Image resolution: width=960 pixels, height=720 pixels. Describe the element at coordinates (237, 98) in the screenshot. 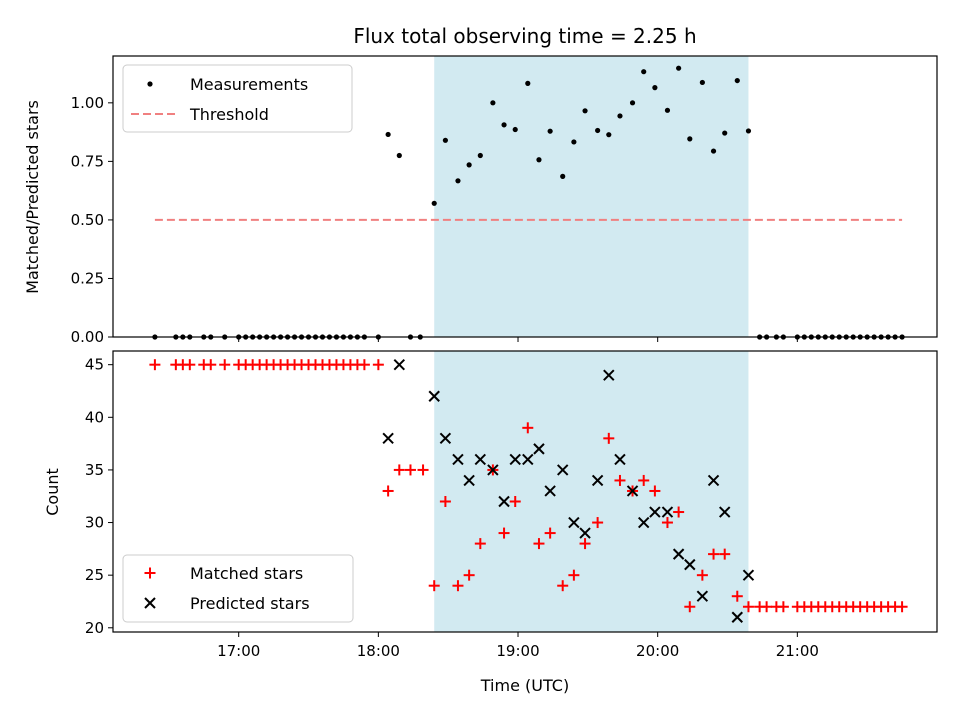

I see `top-legend-box` at that location.